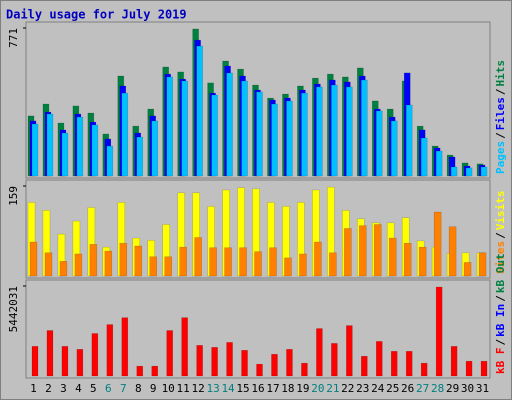 This screenshot has width=512, height=400. Describe the element at coordinates (500, 257) in the screenshot. I see `legend-entry: Sites` at that location.